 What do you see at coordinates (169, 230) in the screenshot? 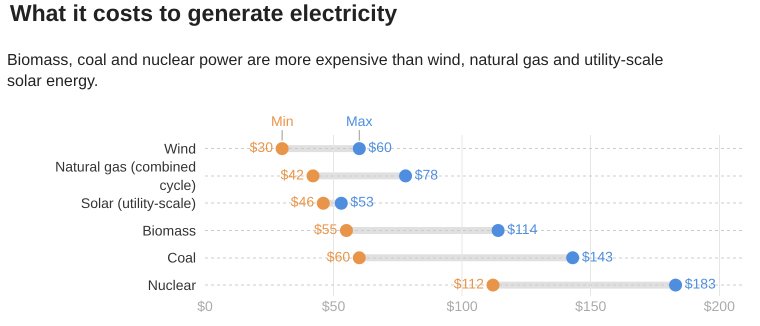
I see `y-tick-label: Biomass` at bounding box center [169, 230].